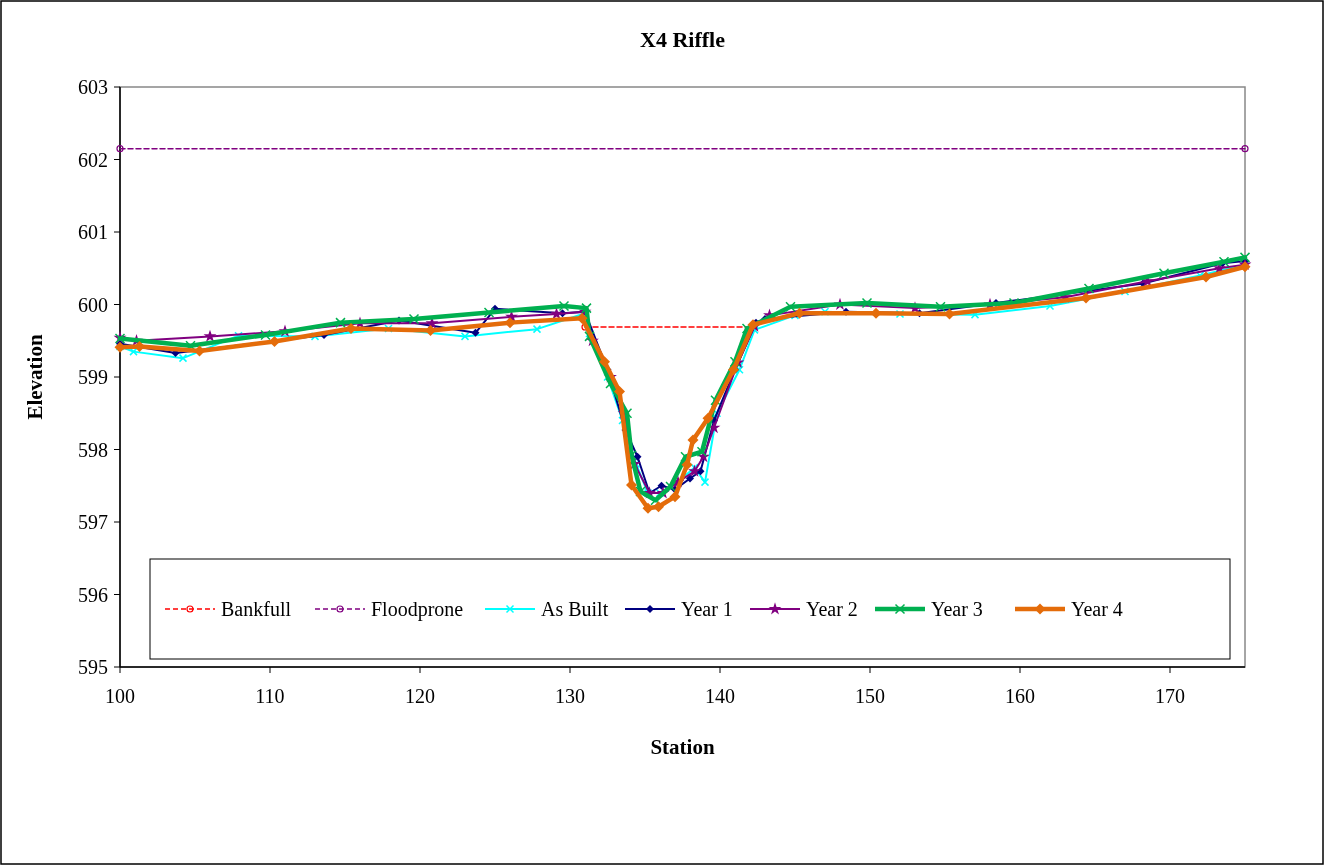 This screenshot has width=1324, height=865. I want to click on x-tick-label: 130, so click(570, 696).